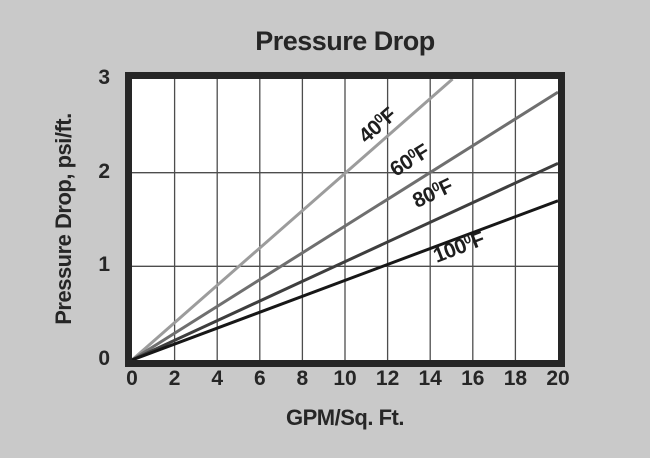  What do you see at coordinates (174, 378) in the screenshot?
I see `x-tick-label: 2` at bounding box center [174, 378].